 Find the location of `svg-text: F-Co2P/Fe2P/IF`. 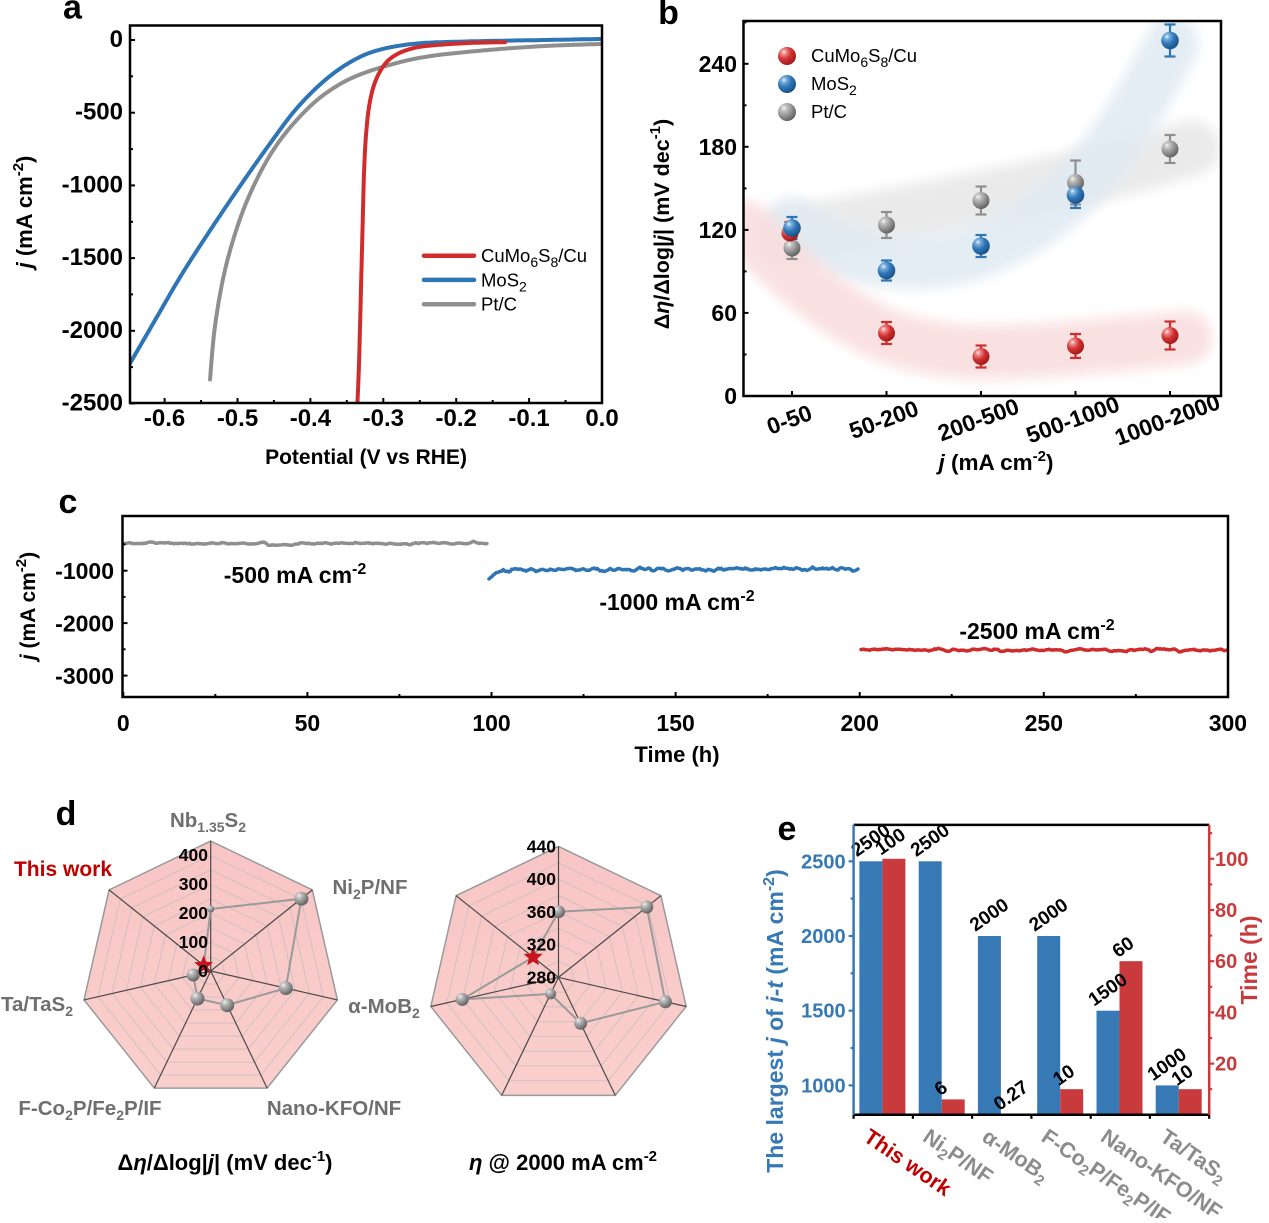

svg-text: F-Co2P/Fe2P/IF is located at coordinates (89, 1110).